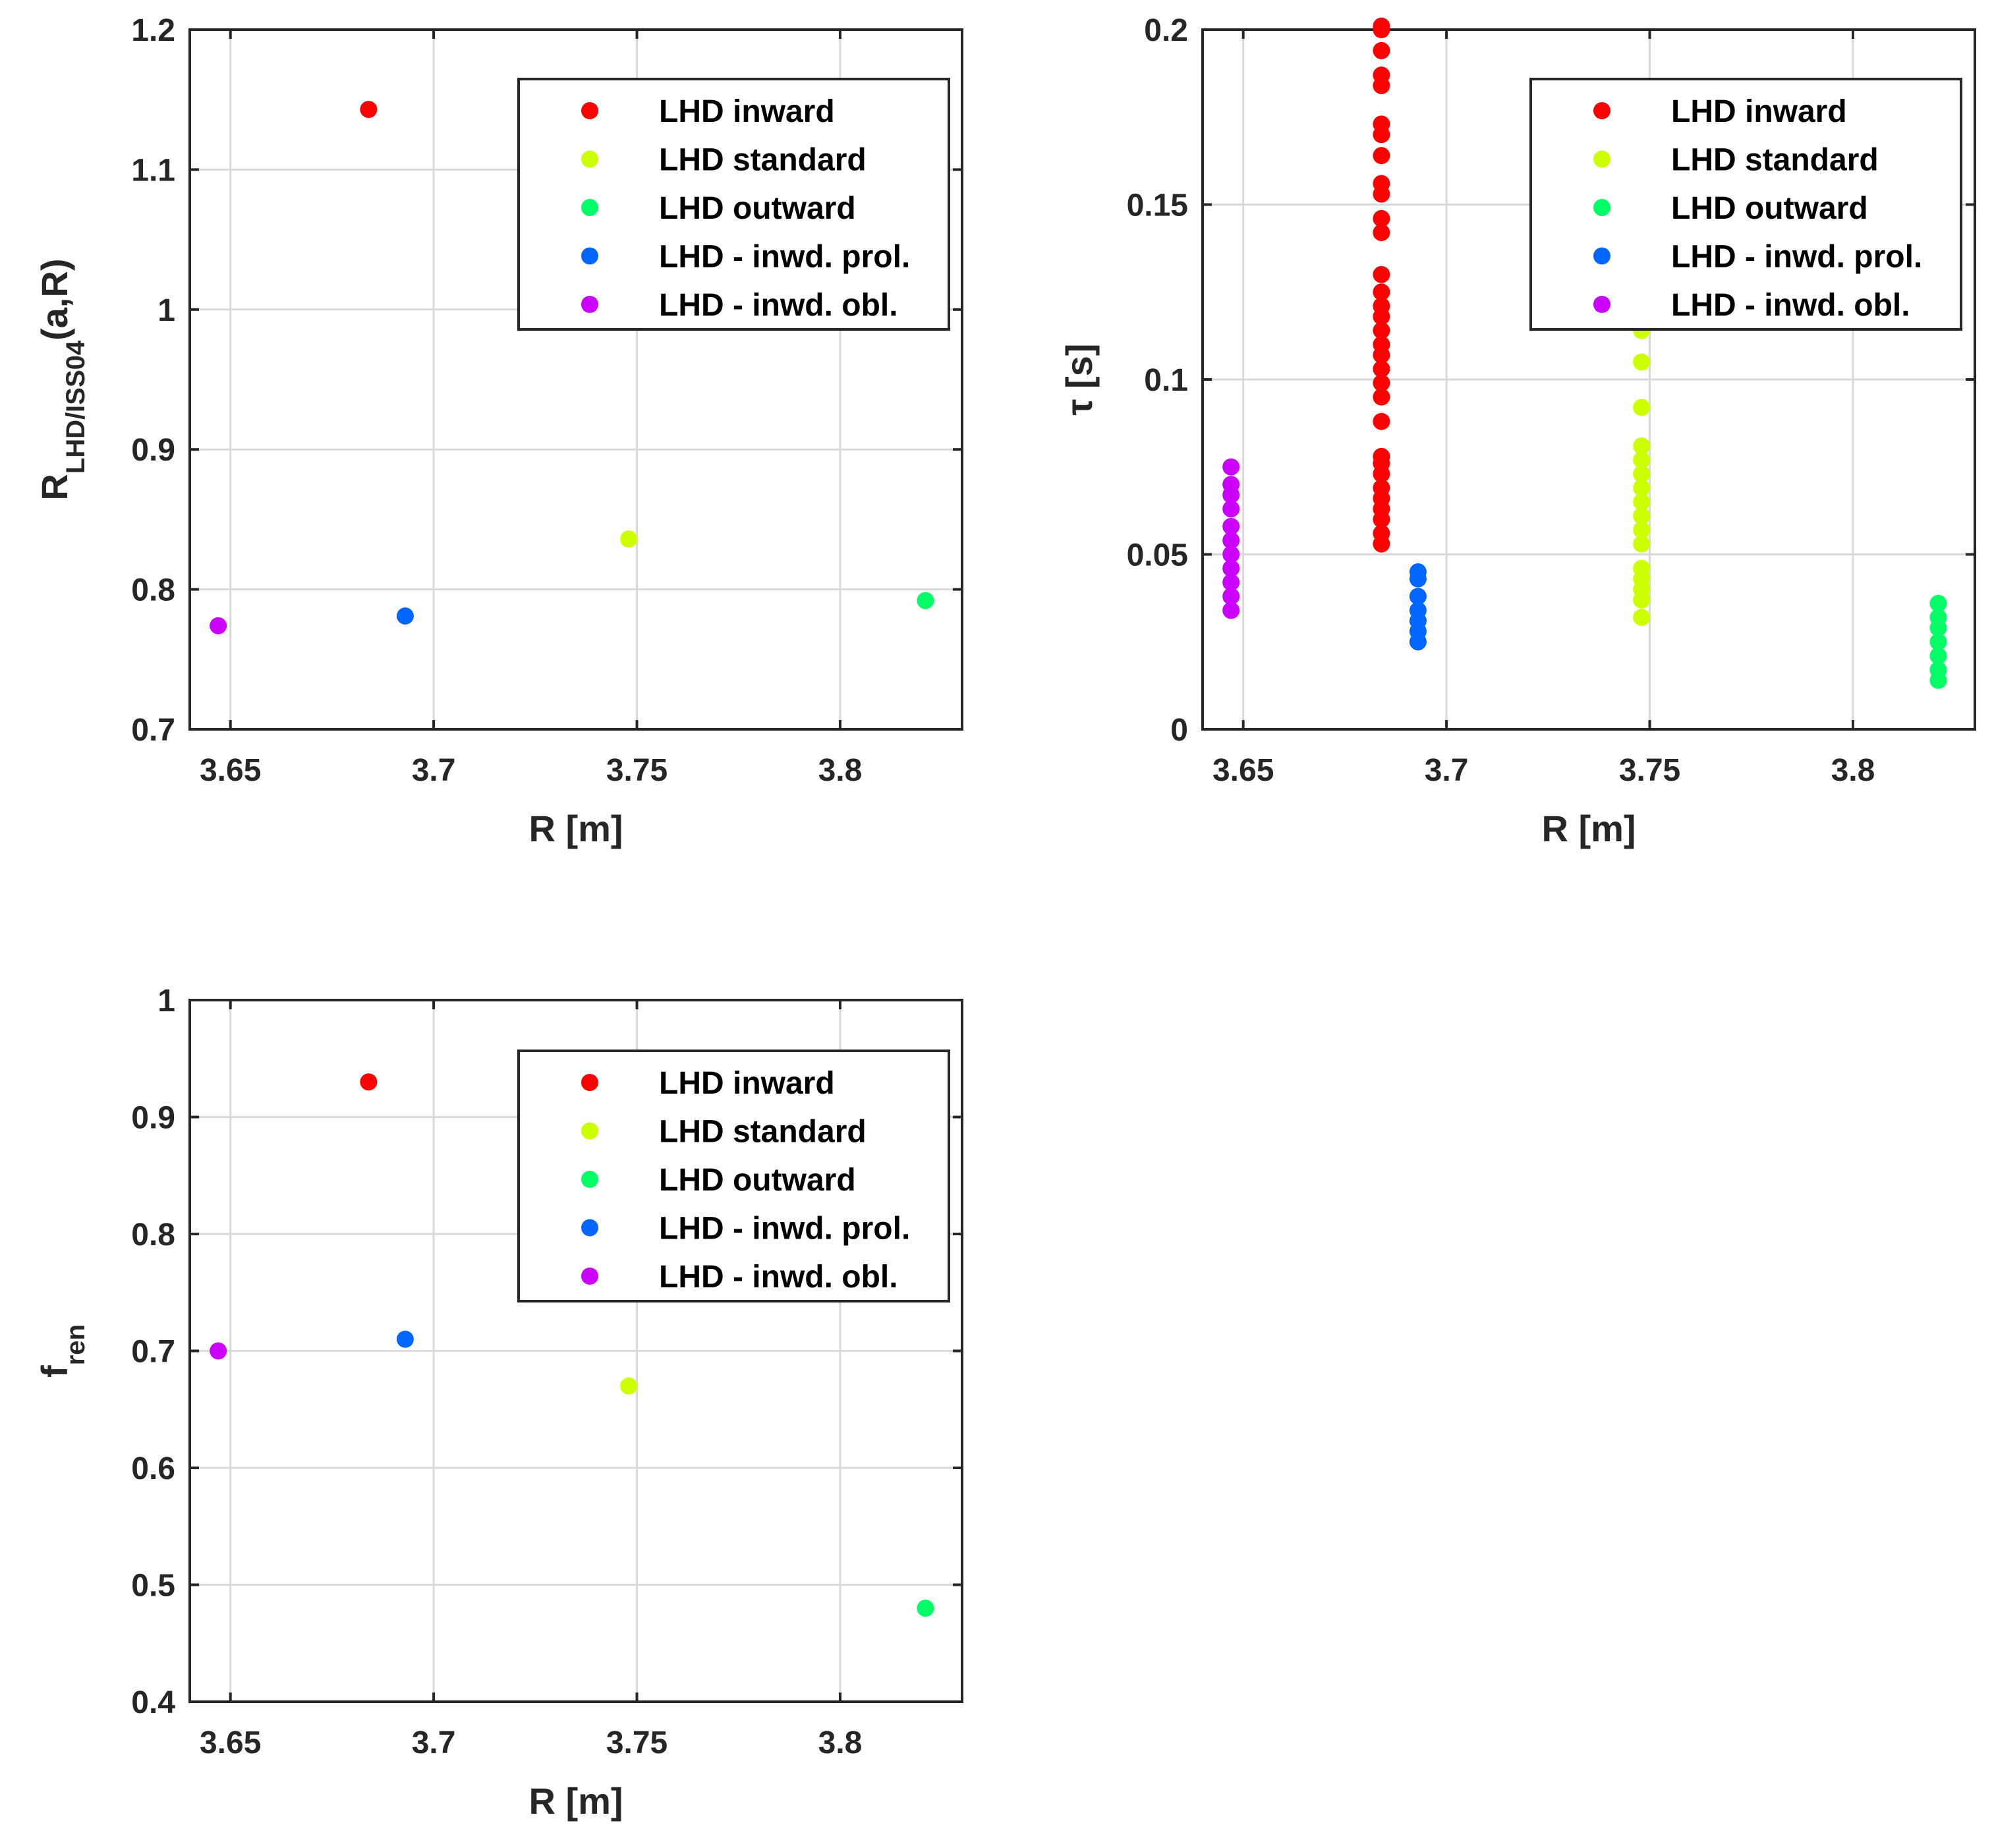  Describe the element at coordinates (76, 407) in the screenshot. I see `y-axis-label-subscript: LHD/ISS04` at that location.